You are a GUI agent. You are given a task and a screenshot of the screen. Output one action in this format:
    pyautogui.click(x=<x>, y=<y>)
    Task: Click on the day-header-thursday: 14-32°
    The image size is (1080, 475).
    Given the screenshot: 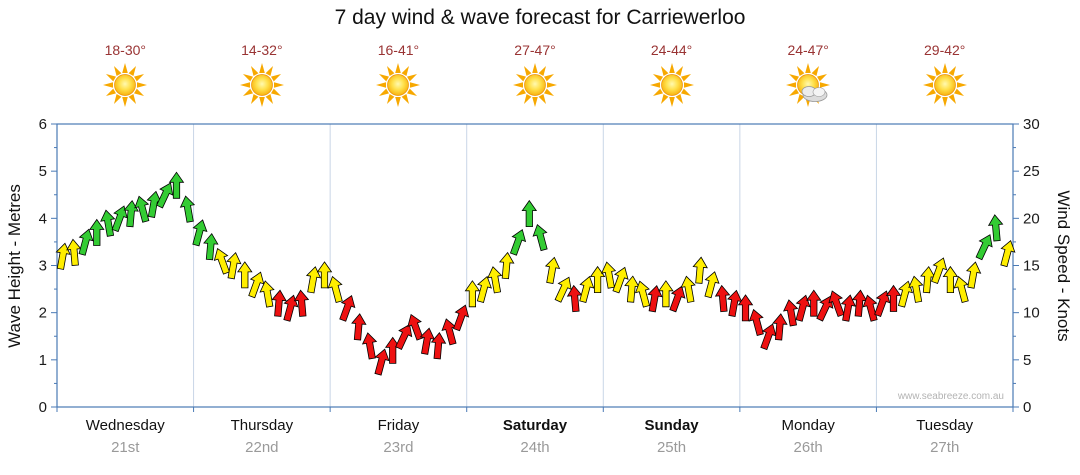 What is the action you would take?
    pyautogui.click(x=262, y=75)
    